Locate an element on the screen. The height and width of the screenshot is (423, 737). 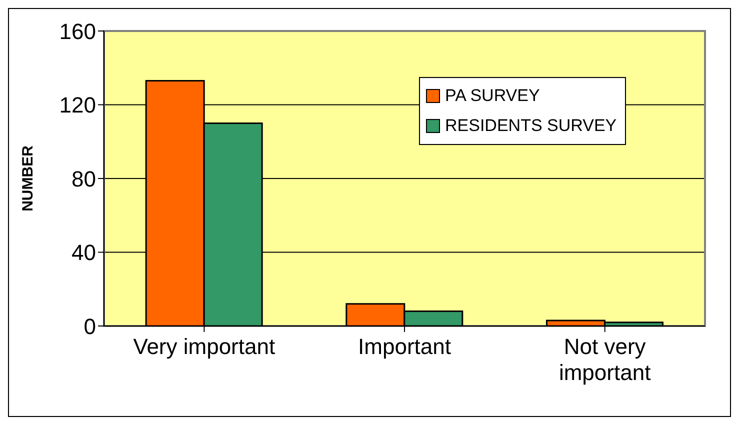
legend-label: RESIDENTS SURVEY is located at coordinates (531, 126).